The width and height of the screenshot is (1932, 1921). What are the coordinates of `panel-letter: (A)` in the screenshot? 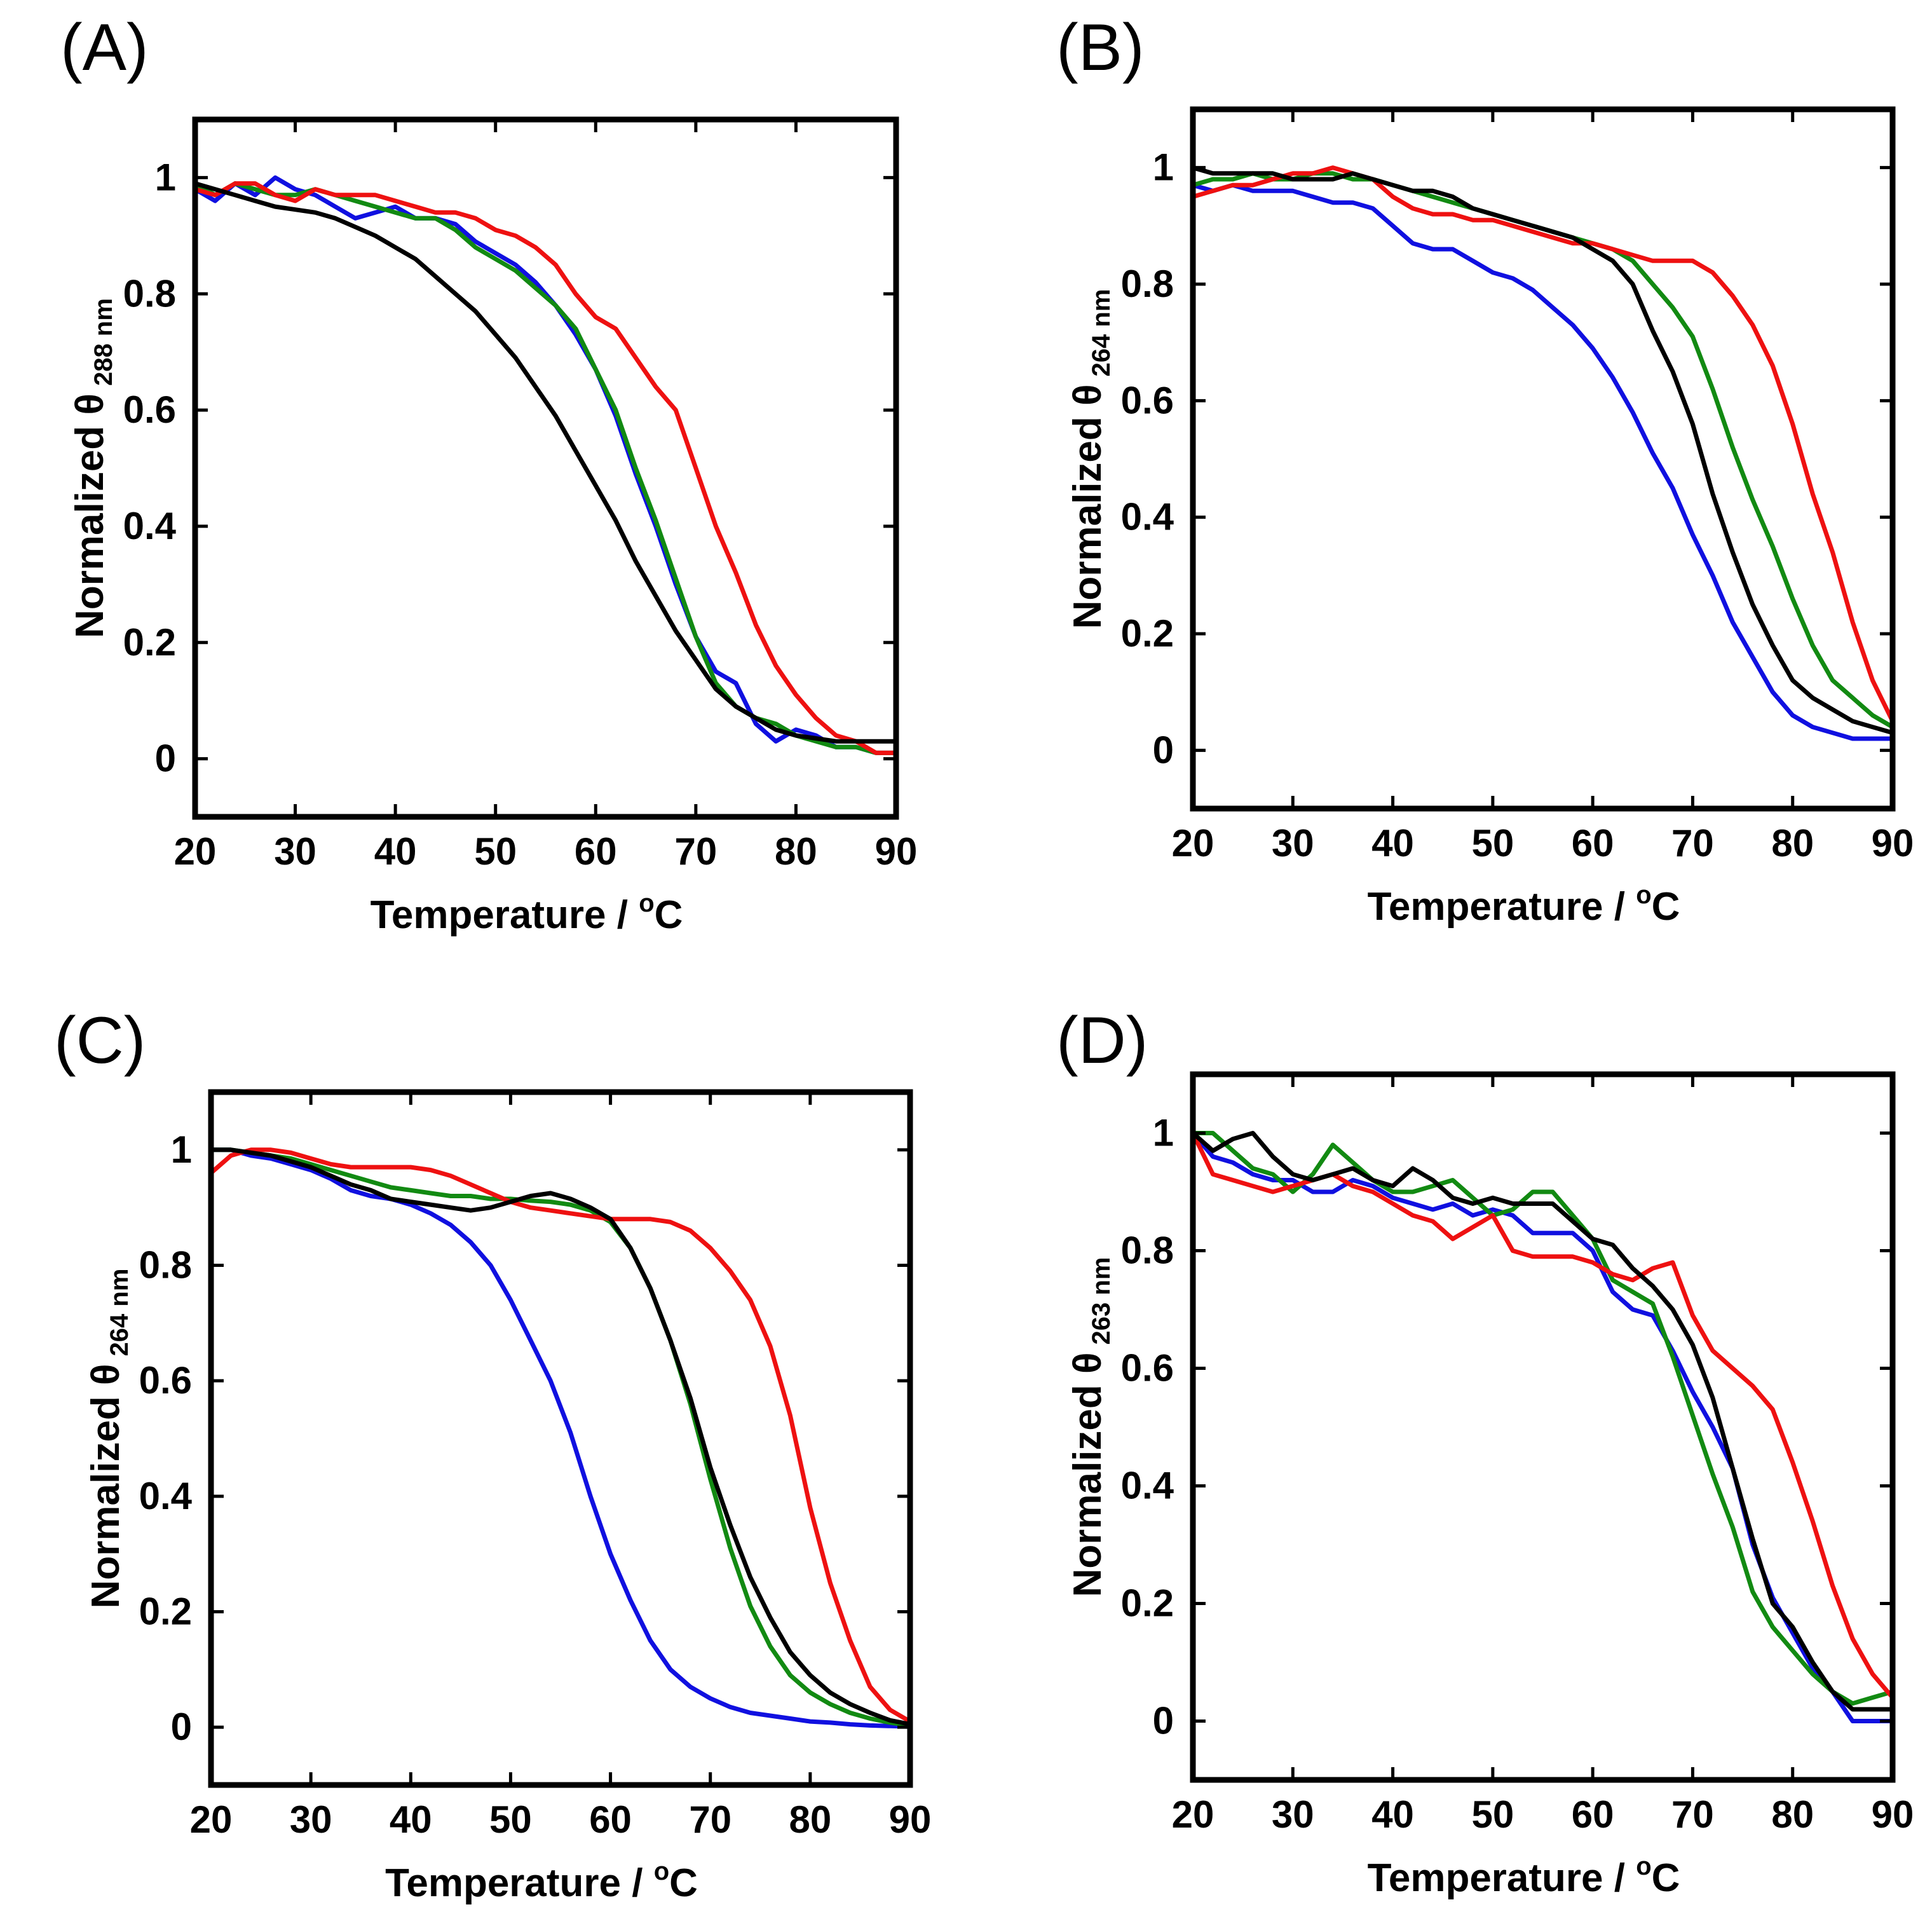 It's located at (105, 48).